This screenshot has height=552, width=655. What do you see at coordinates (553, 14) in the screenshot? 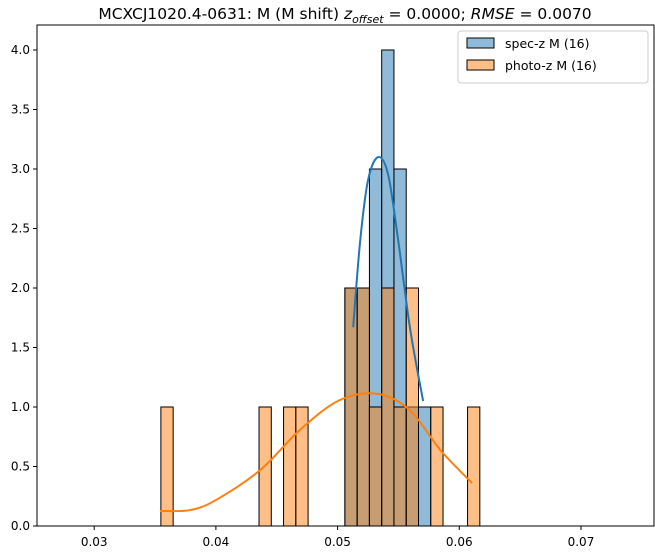
I see `title-rmse-val: = 0.0070` at bounding box center [553, 14].